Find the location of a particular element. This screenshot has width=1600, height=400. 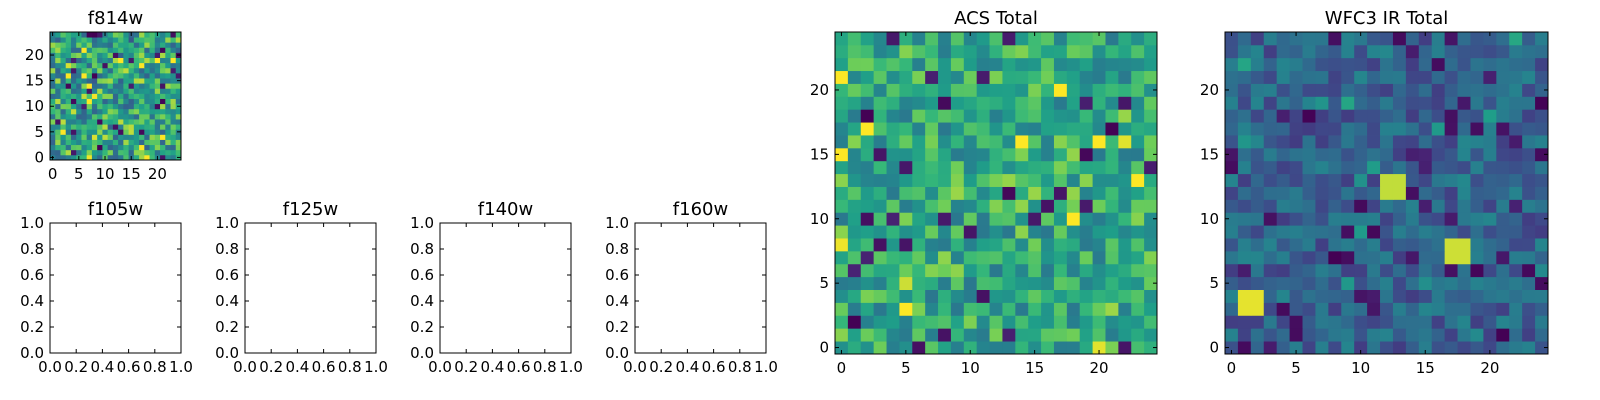

panel-title: WFC3 IR Total is located at coordinates (1386, 18).